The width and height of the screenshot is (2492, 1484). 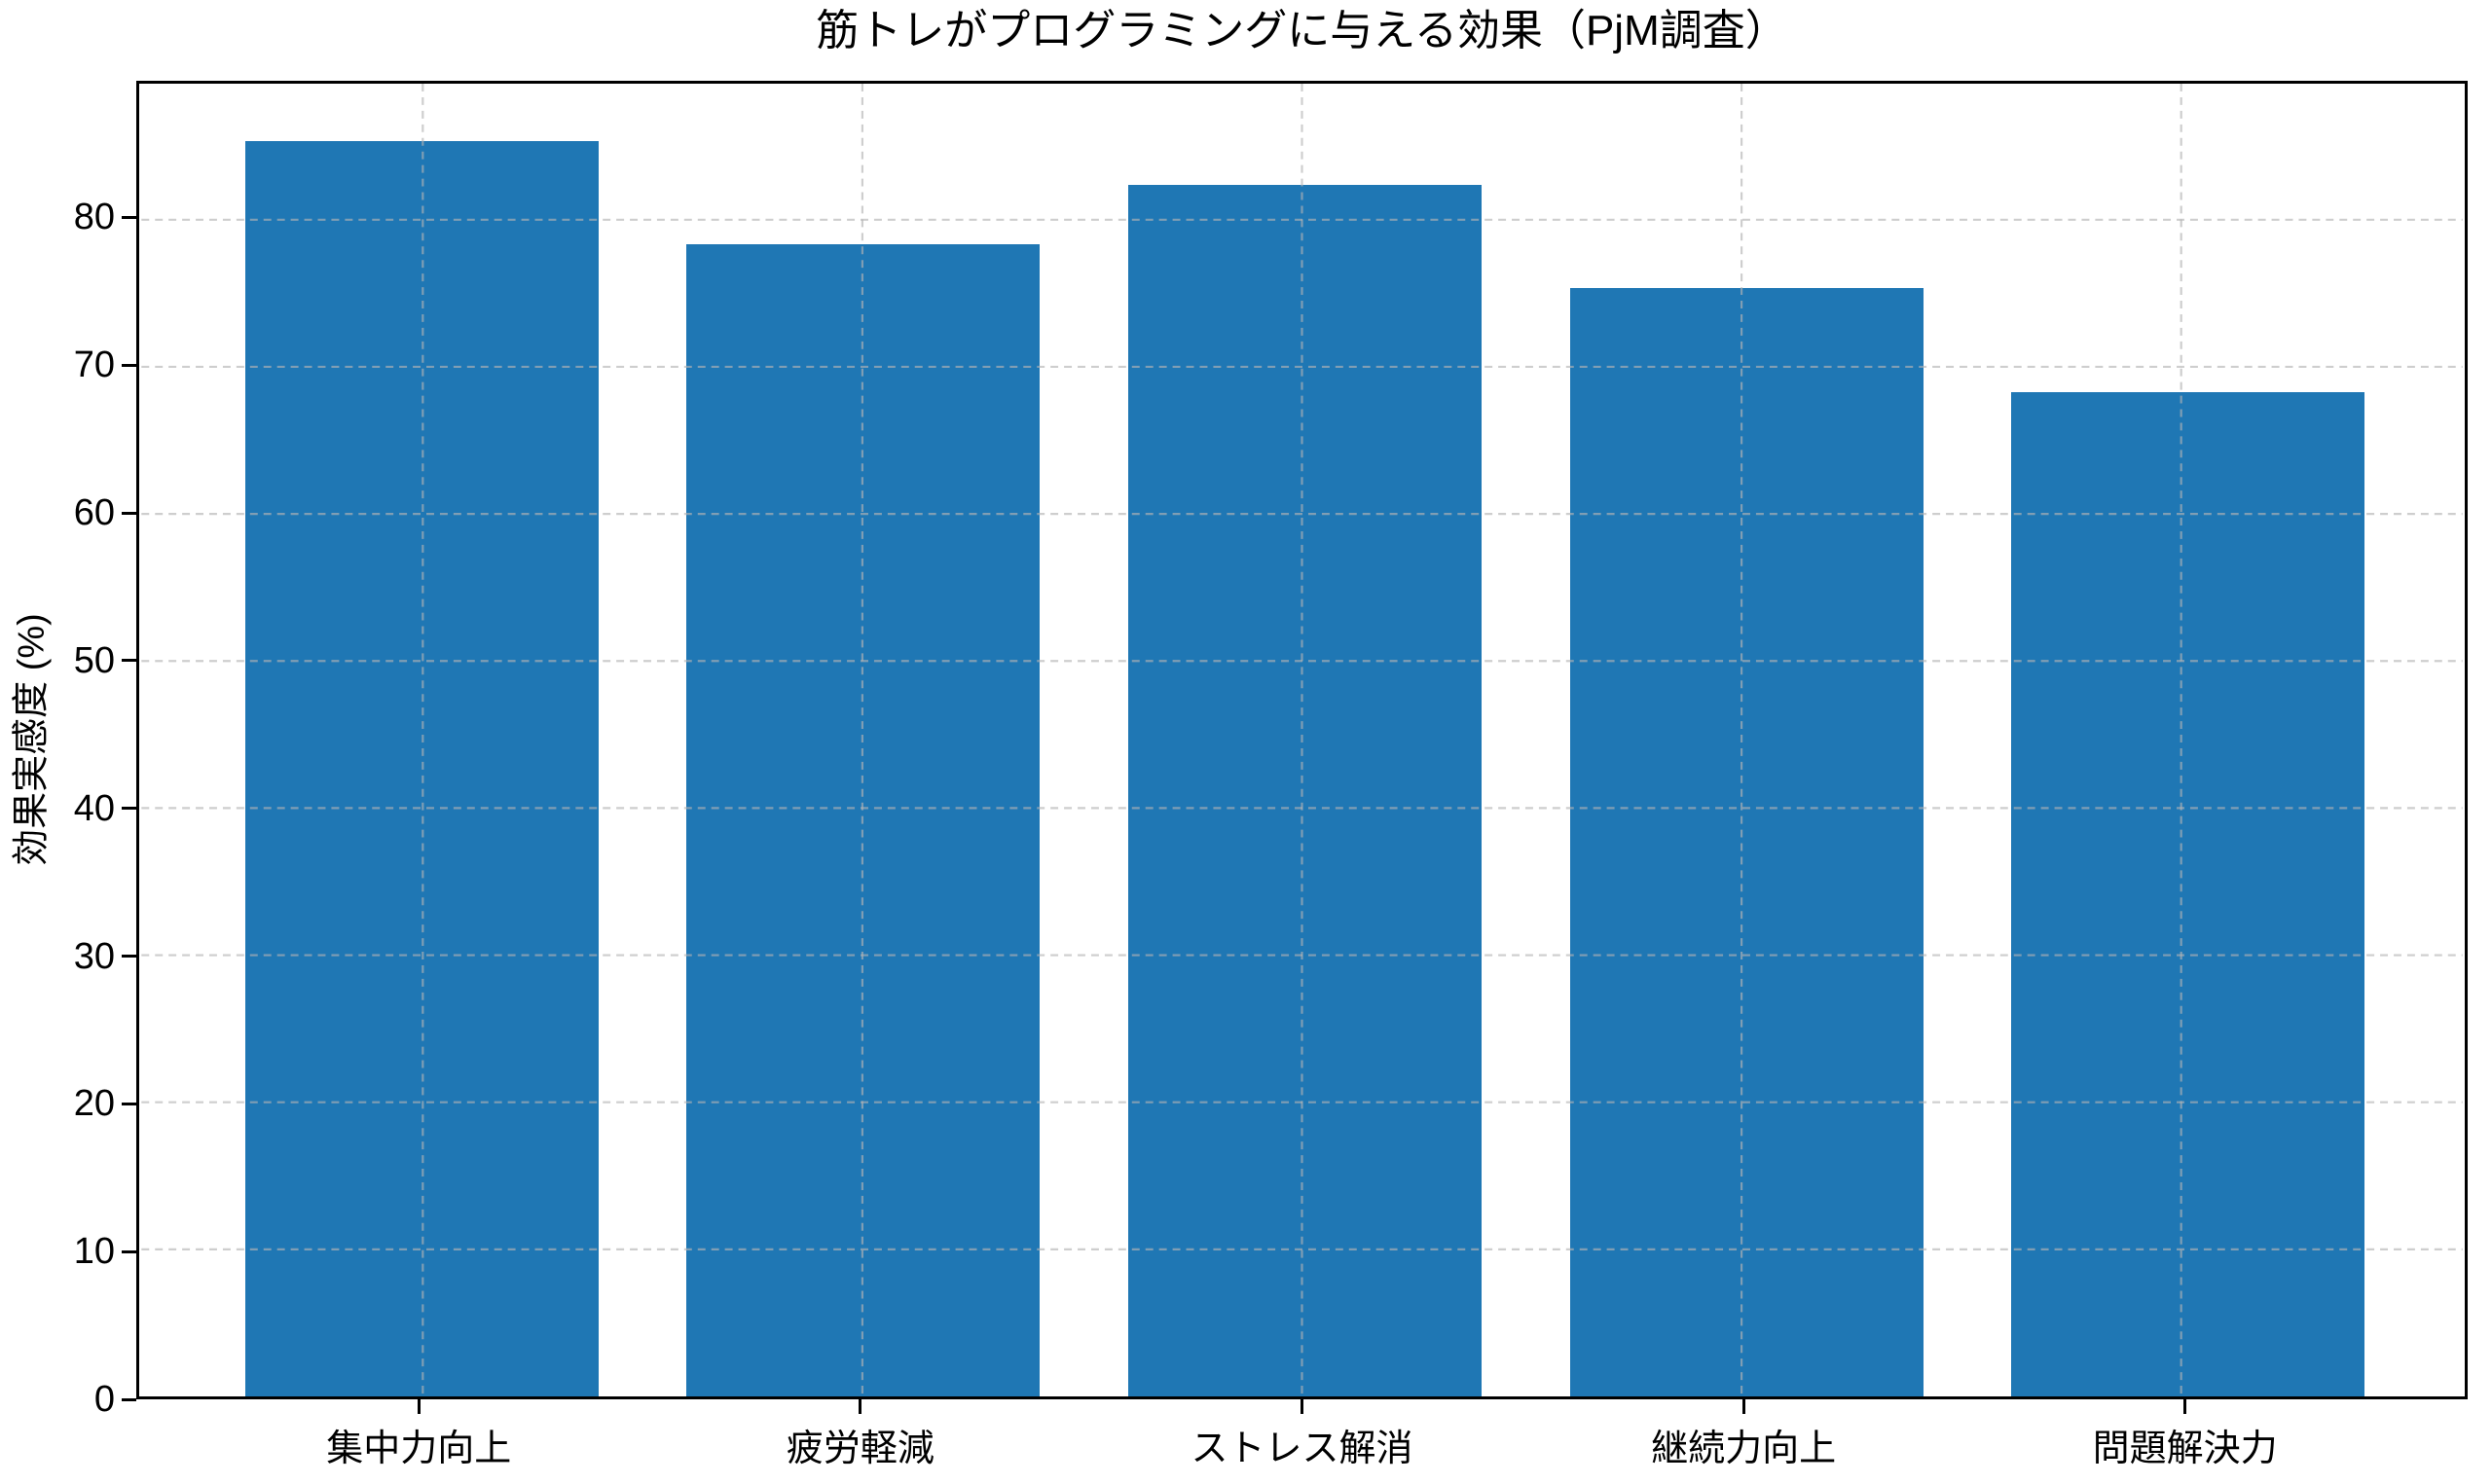 What do you see at coordinates (2185, 1449) in the screenshot?
I see `x-tick-label-問題解決力: 問題解決力` at bounding box center [2185, 1449].